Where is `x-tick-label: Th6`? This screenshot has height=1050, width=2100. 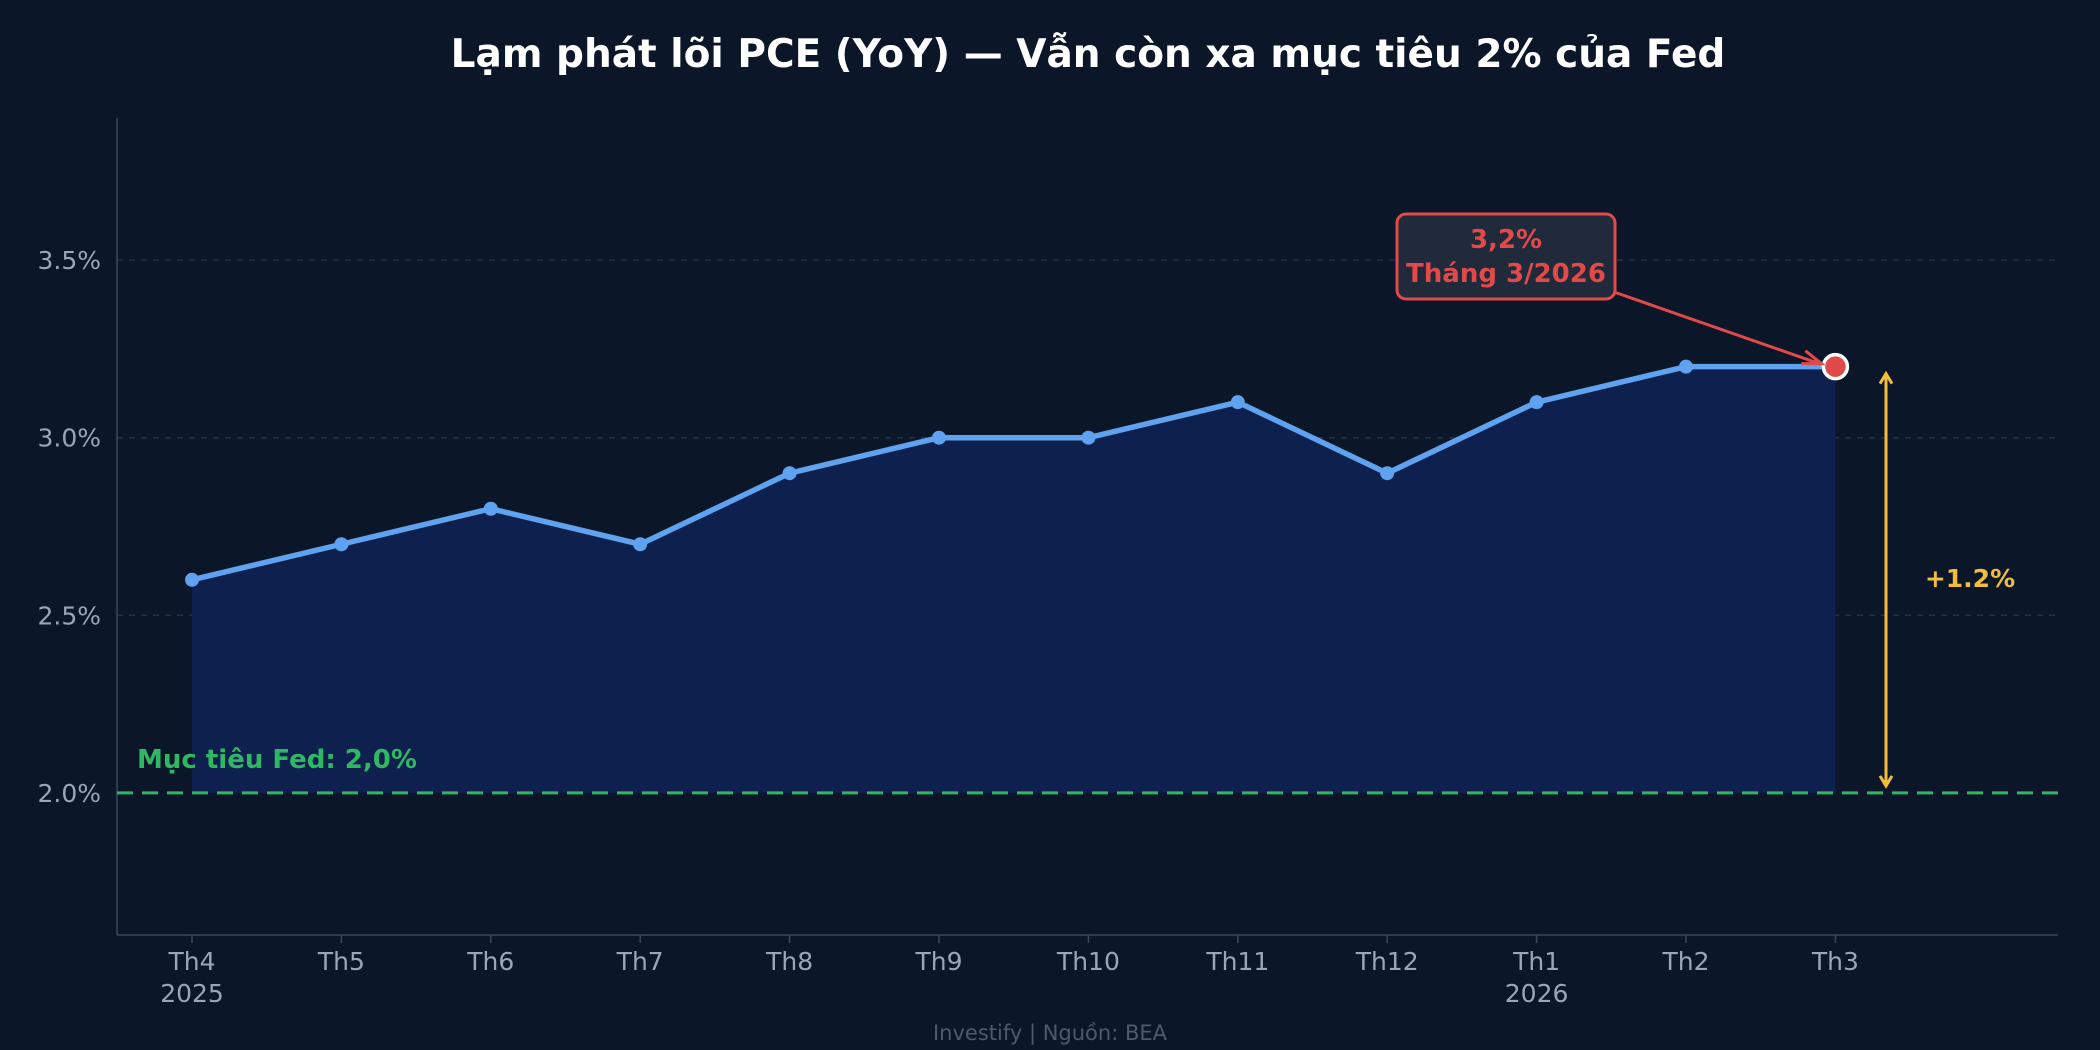 x-tick-label: Th6 is located at coordinates (490, 961).